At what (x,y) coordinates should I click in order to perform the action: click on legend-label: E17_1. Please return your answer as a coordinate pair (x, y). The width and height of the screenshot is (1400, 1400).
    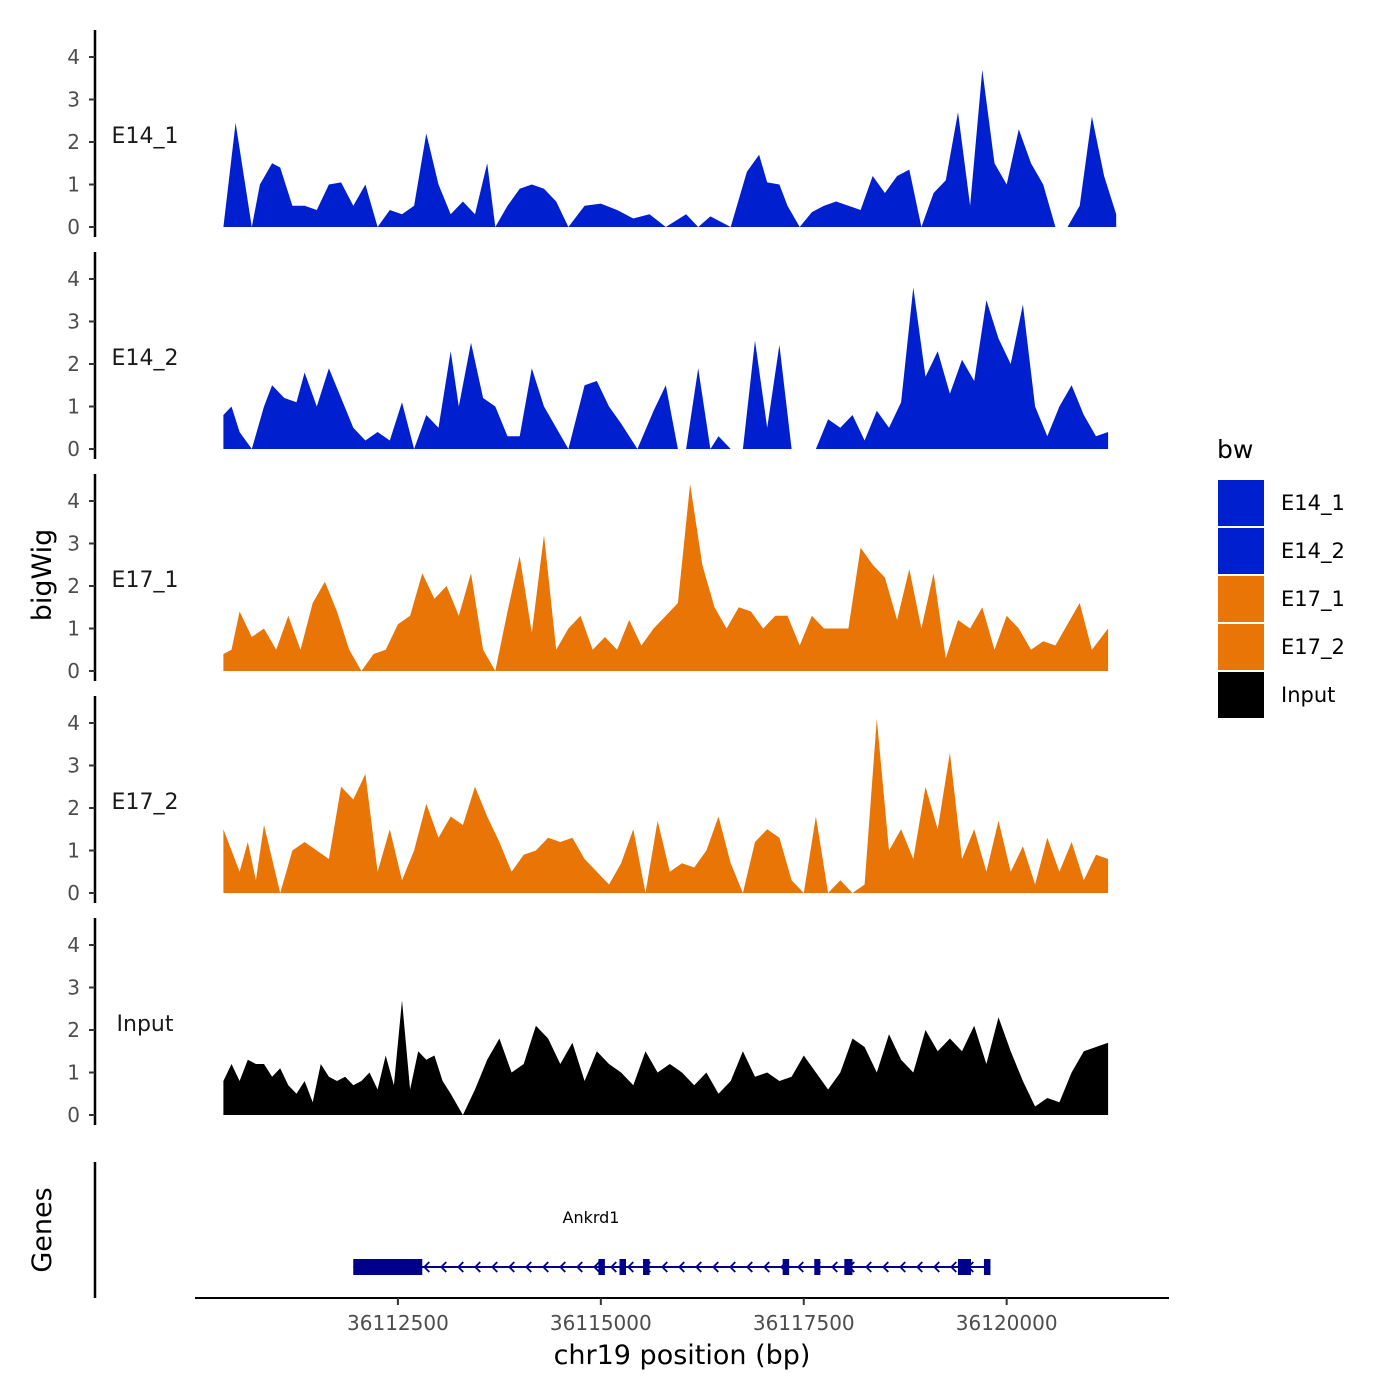
    Looking at the image, I should click on (1313, 599).